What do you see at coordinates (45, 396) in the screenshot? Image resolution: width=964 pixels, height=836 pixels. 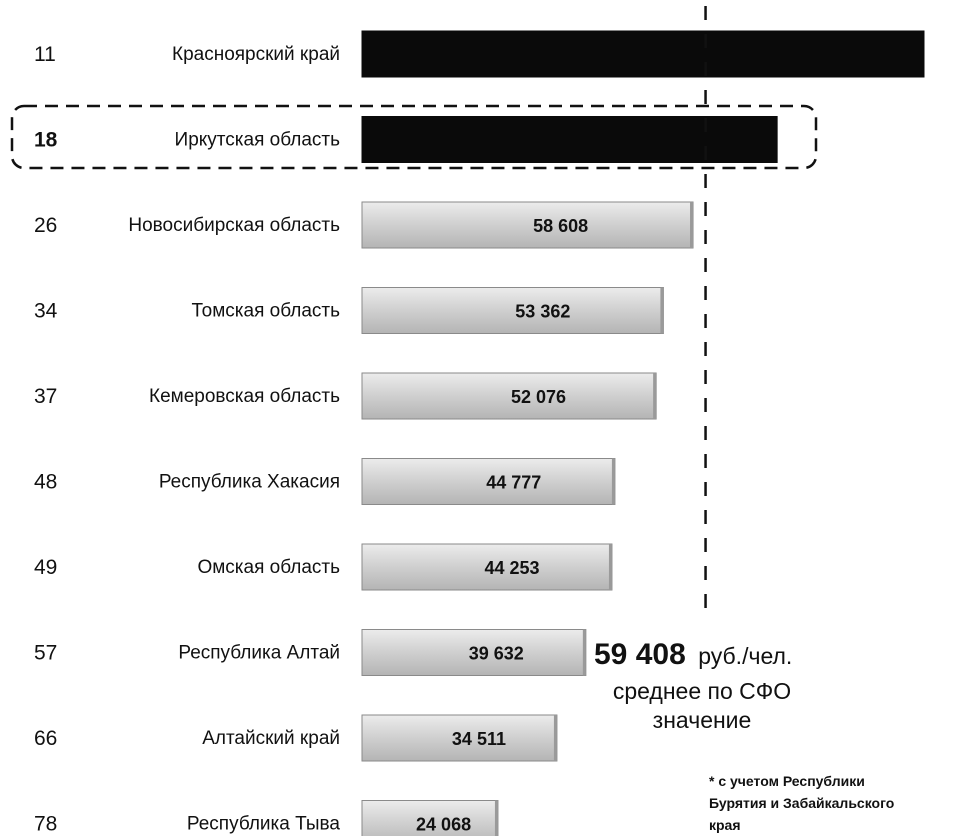 I see `rank-label: 37` at bounding box center [45, 396].